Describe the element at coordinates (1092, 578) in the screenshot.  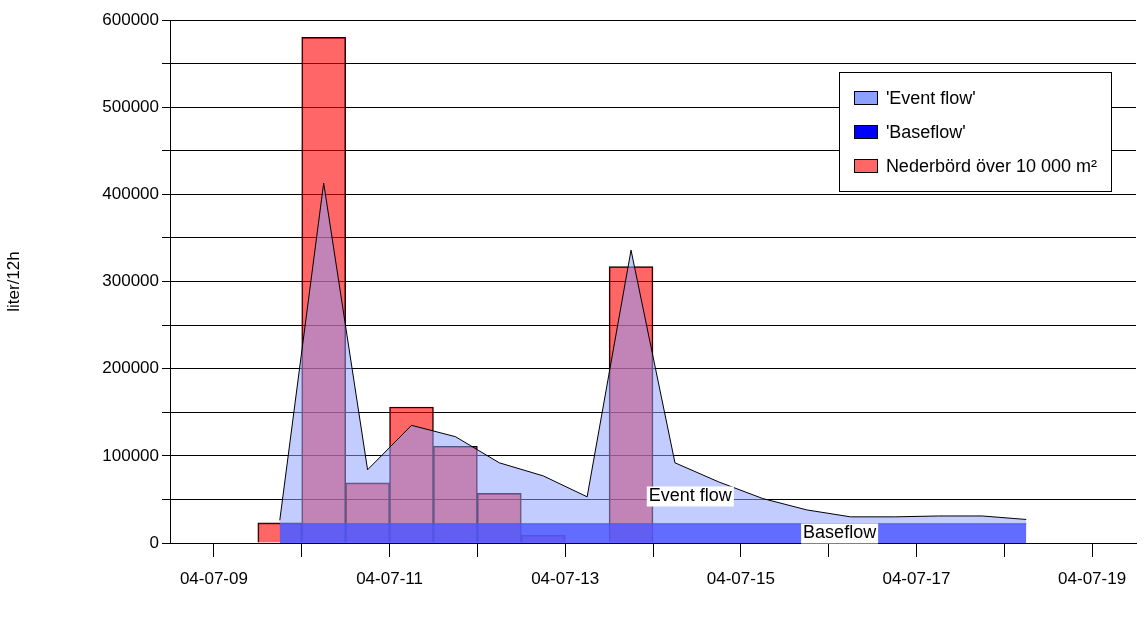
I see `x-tick-label: 04-07-19` at that location.